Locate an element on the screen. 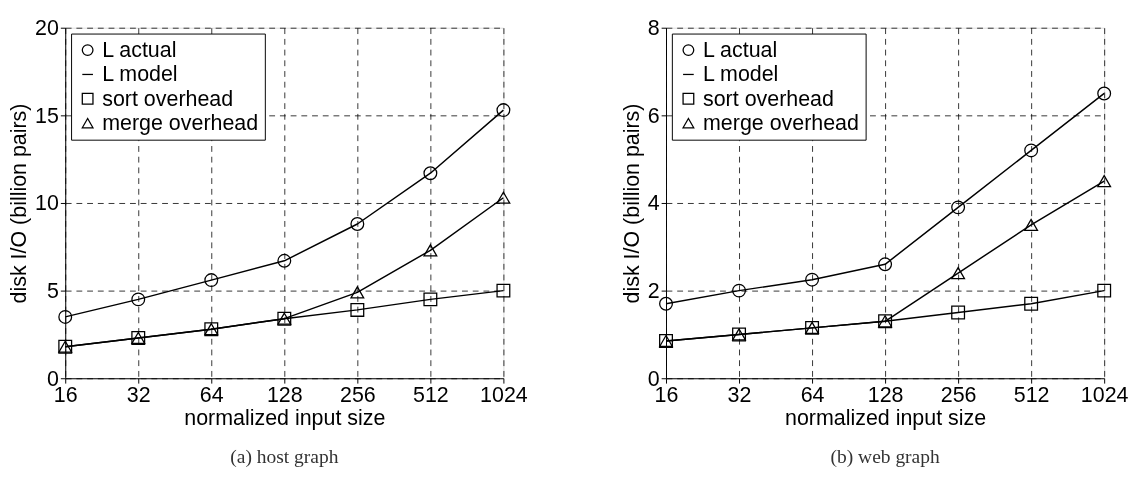 The image size is (1148, 485). y-tick-label: 15 is located at coordinates (47, 115).